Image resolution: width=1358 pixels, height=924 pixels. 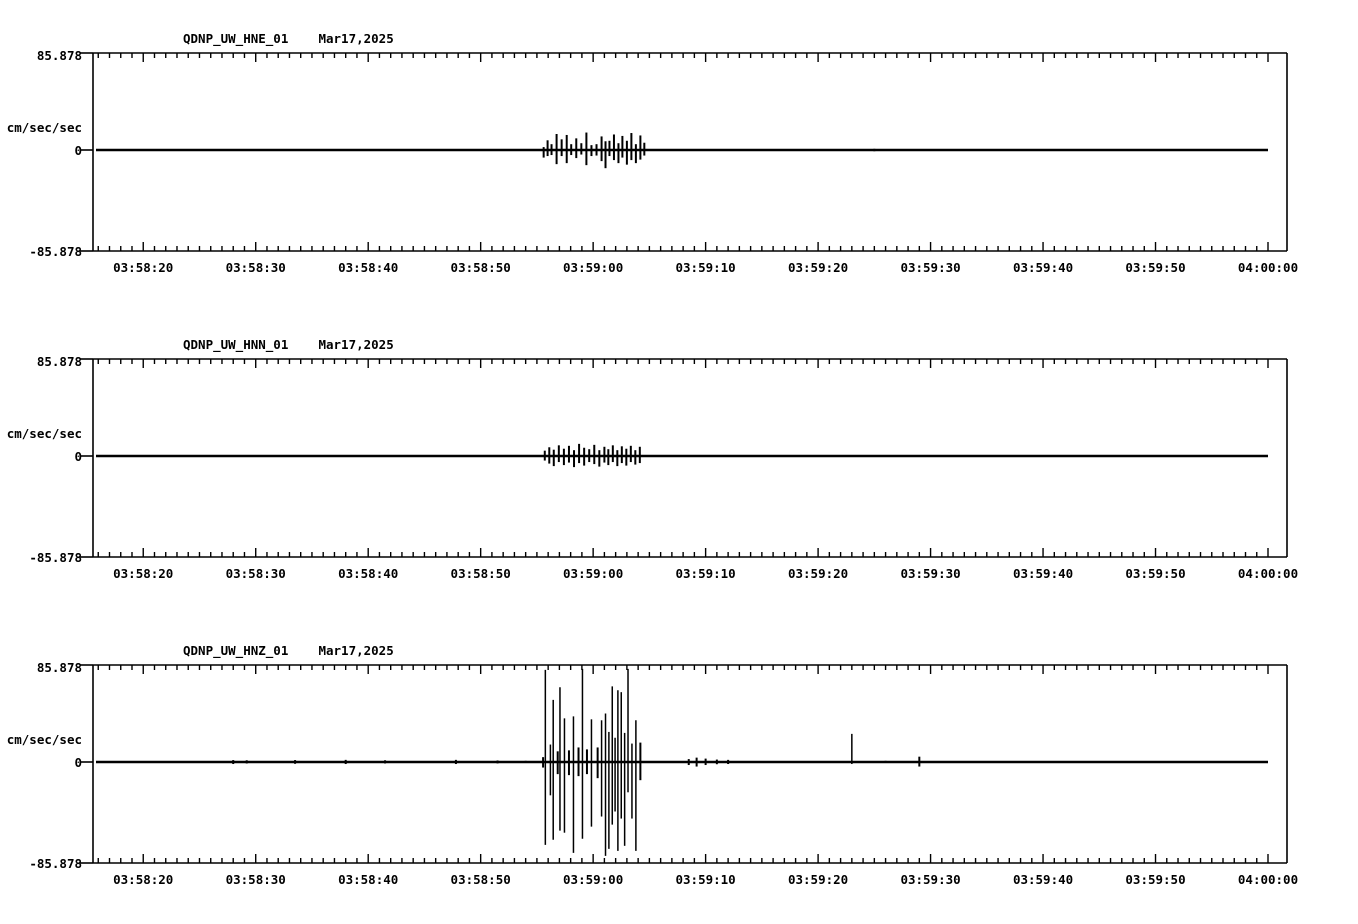 I want to click on y-axis-units-label-panel-2: cm/sec/sec, so click(x=44, y=739).